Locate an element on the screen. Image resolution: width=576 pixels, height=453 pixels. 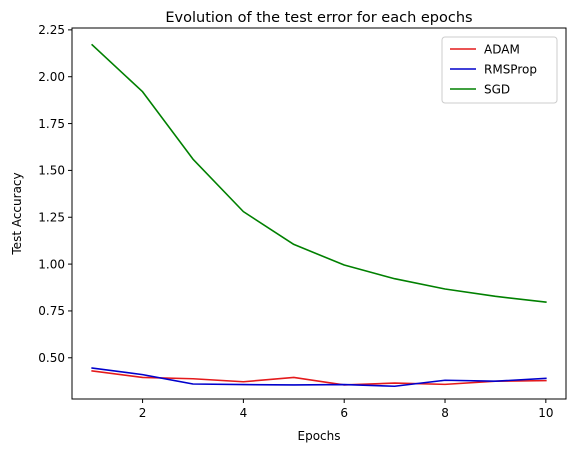
series-line-rmsprop is located at coordinates (319, 377).